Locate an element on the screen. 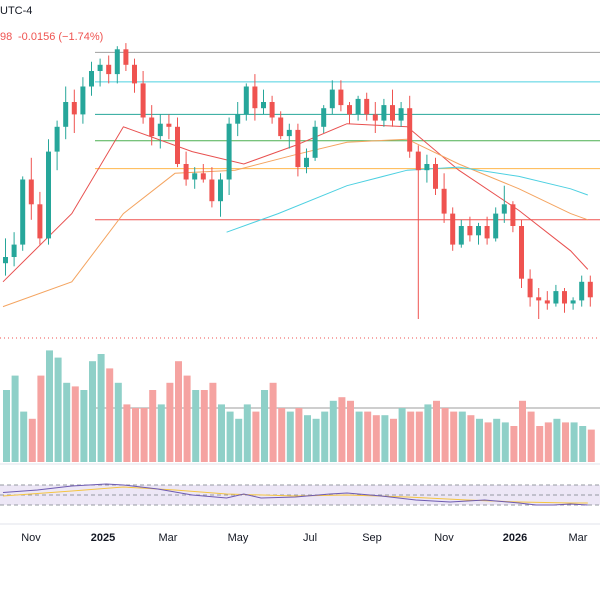  time-axis: Nov 2025 Mar May Jul Sep Nov 2026 Mar is located at coordinates (304, 538).